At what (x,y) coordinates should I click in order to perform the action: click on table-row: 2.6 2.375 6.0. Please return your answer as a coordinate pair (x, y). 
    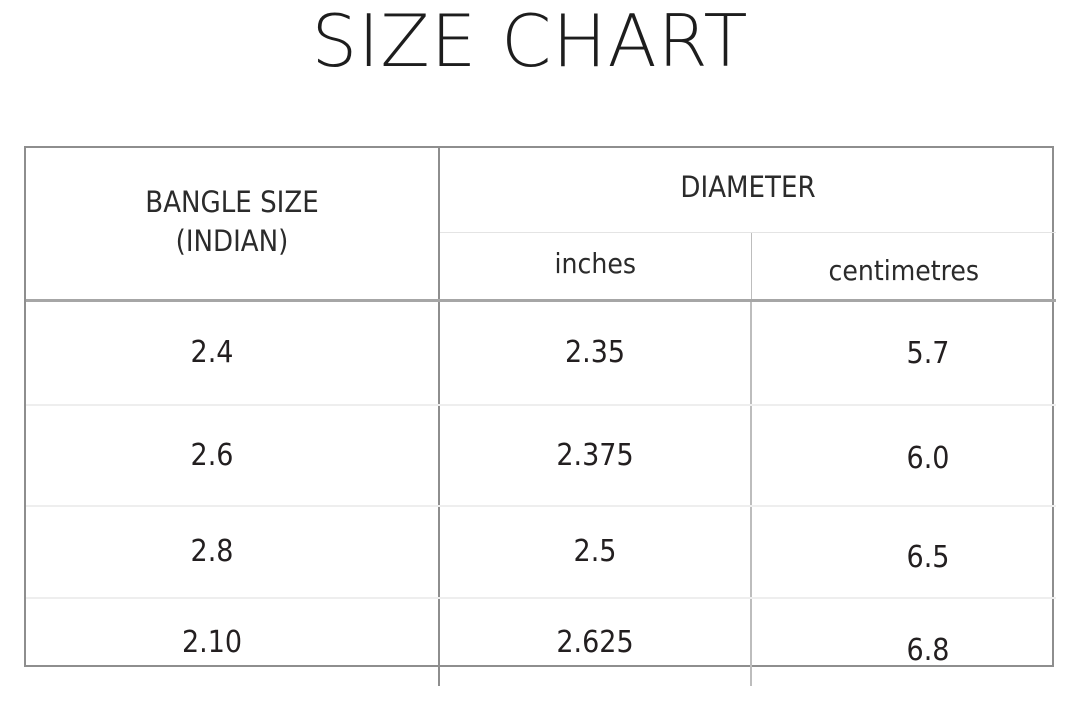
    Looking at the image, I should click on (541, 455).